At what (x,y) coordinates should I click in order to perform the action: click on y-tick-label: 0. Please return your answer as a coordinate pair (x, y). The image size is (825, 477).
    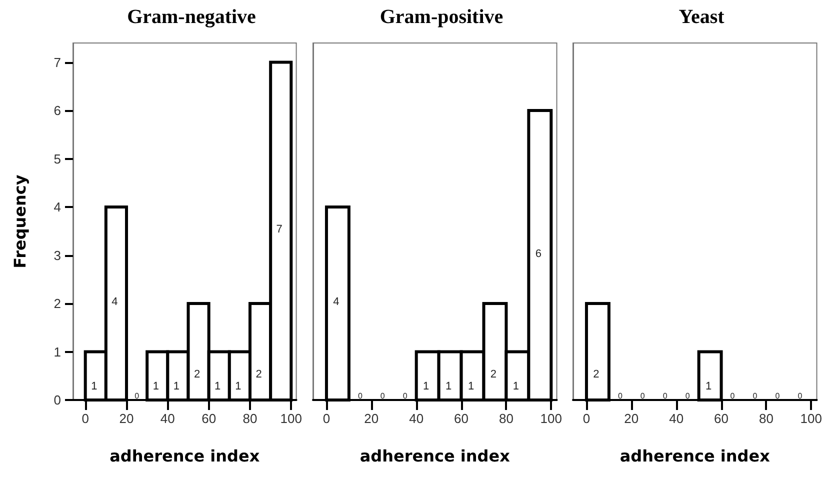
    Looking at the image, I should click on (57, 400).